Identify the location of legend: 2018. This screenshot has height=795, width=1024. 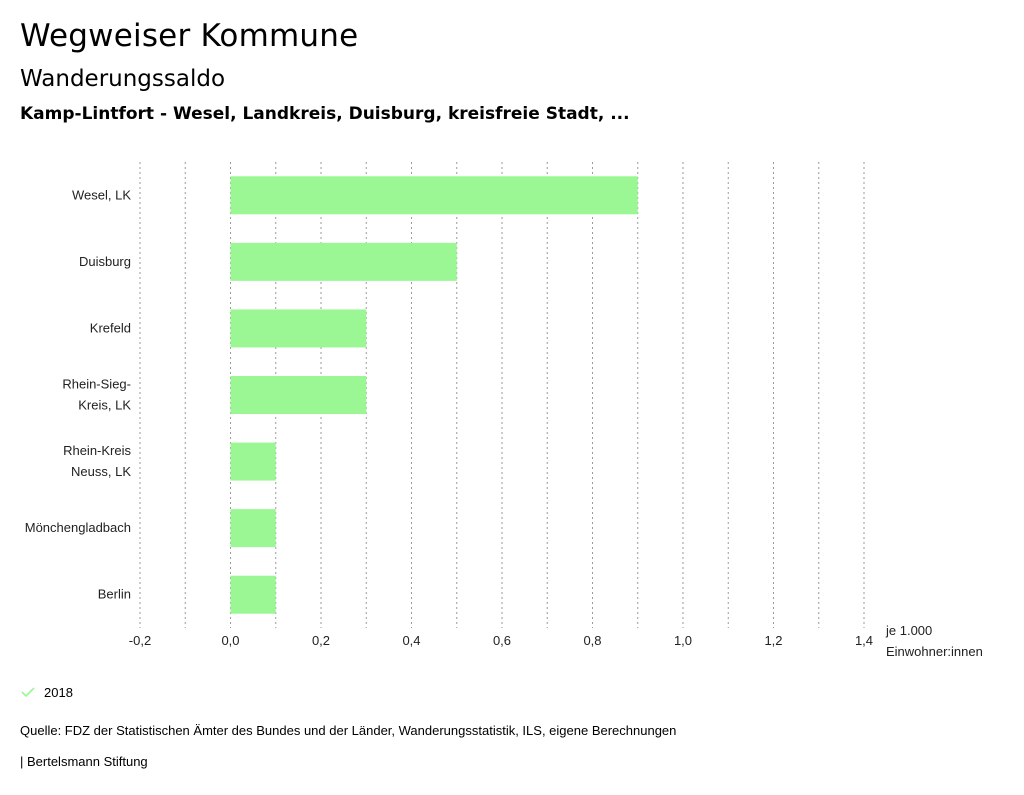
(46, 692).